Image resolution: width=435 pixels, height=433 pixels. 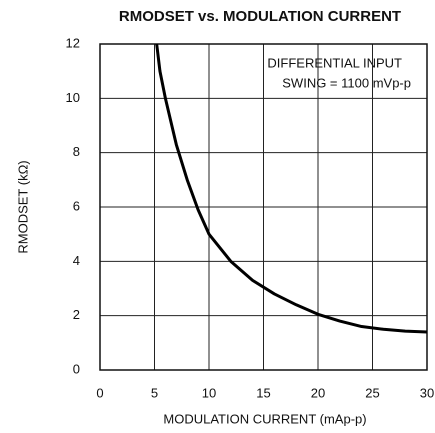 What do you see at coordinates (154, 392) in the screenshot?
I see `x-tick-label: 5` at bounding box center [154, 392].